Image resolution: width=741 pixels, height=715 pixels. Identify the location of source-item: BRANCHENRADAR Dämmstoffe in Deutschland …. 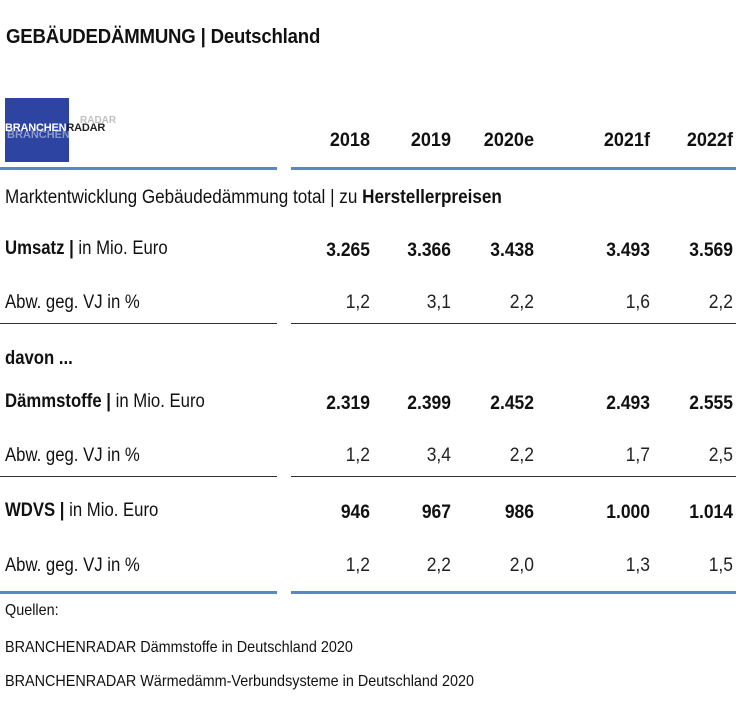
(179, 647).